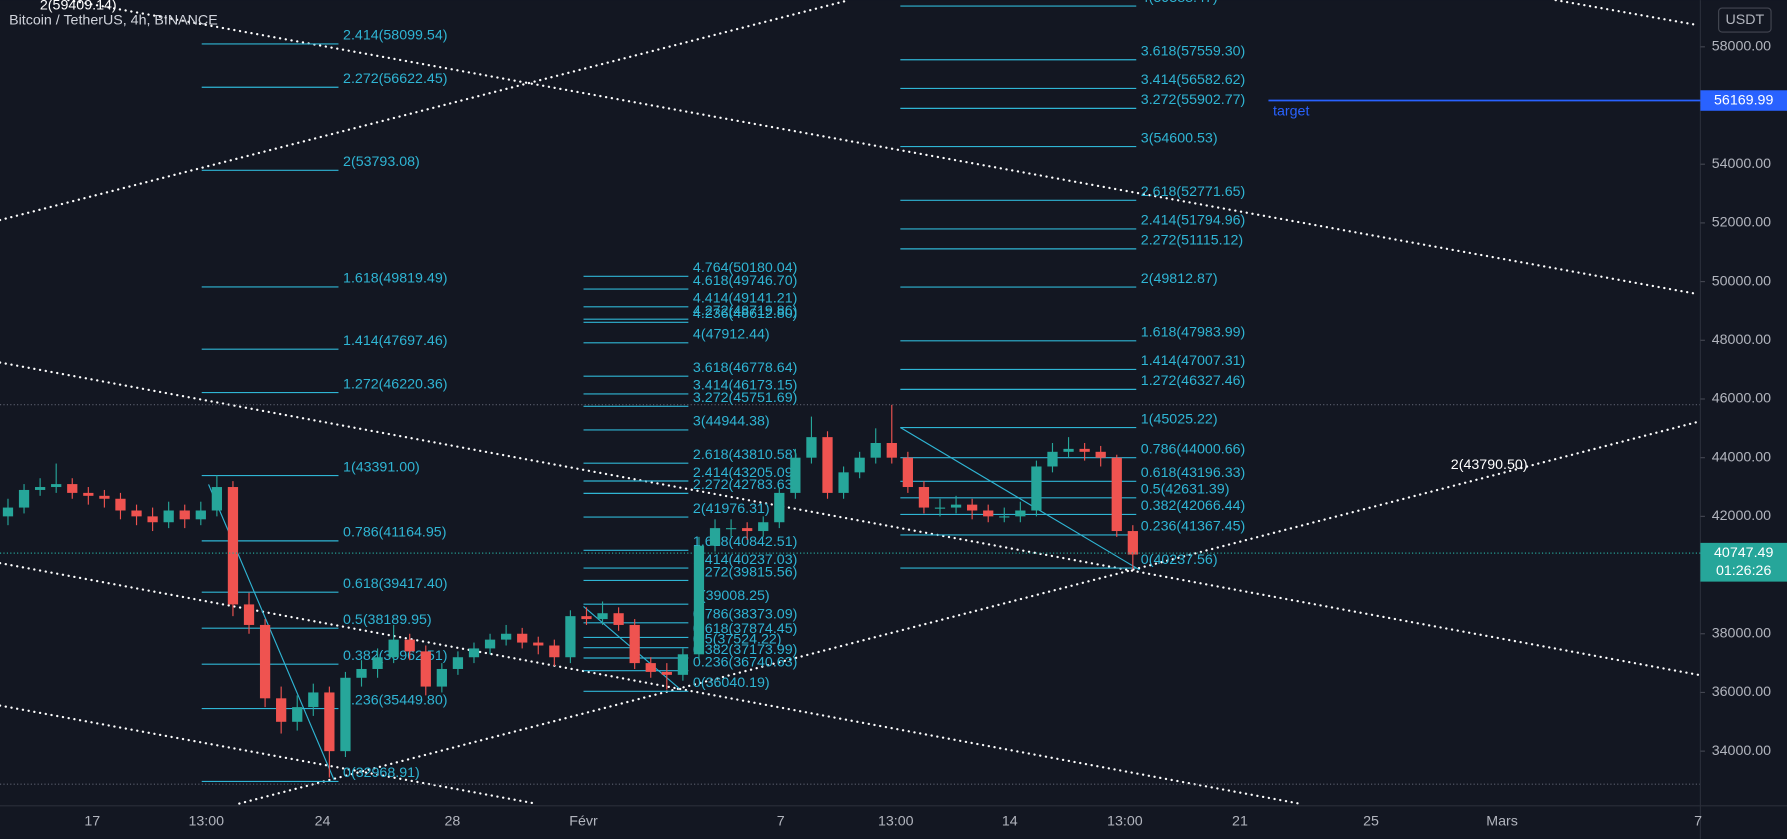  I want to click on fib-label: 2.414(51794.96), so click(1193, 221).